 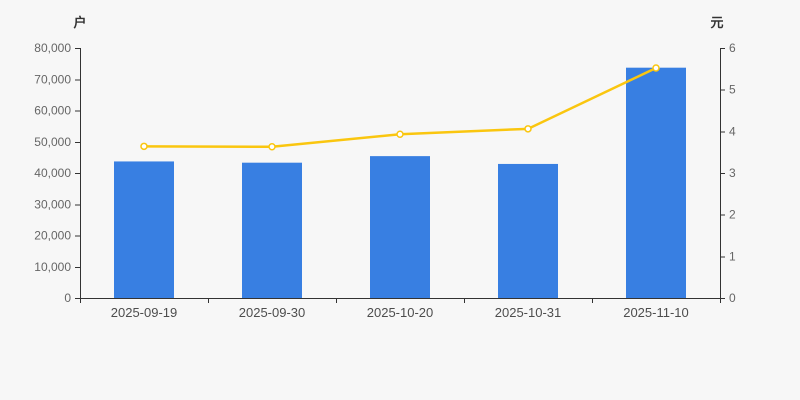 What do you see at coordinates (732, 173) in the screenshot?
I see `right-axis-tick-label: 3` at bounding box center [732, 173].